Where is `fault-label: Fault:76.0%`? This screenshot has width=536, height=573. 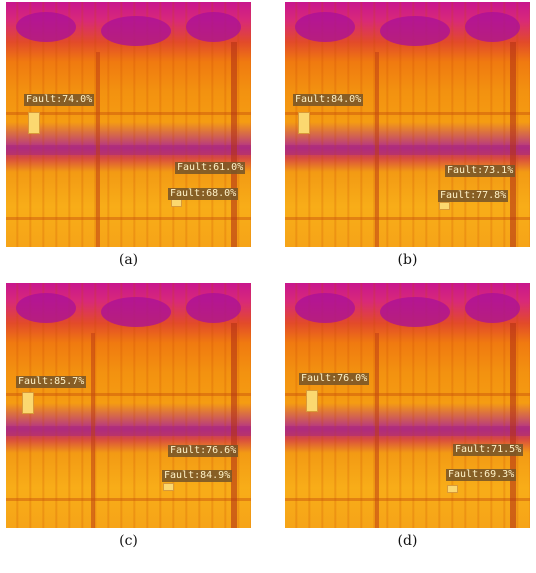
fault-label: Fault:76.0% is located at coordinates (334, 379).